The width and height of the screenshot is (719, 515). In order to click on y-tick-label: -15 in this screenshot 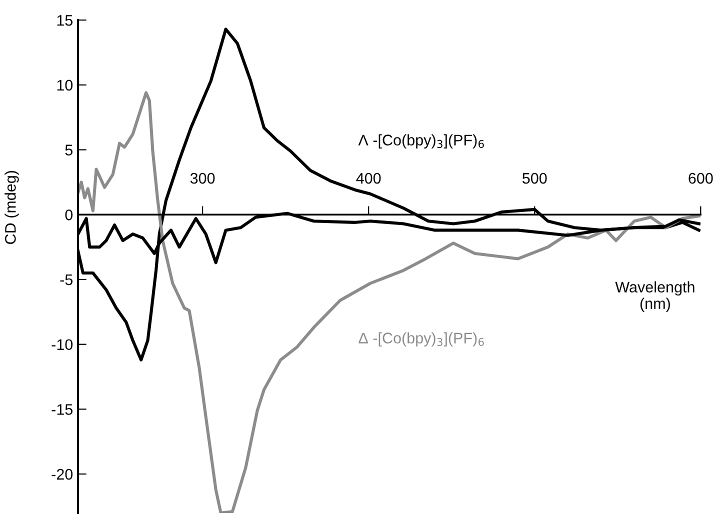, I will do `click(62, 409)`.